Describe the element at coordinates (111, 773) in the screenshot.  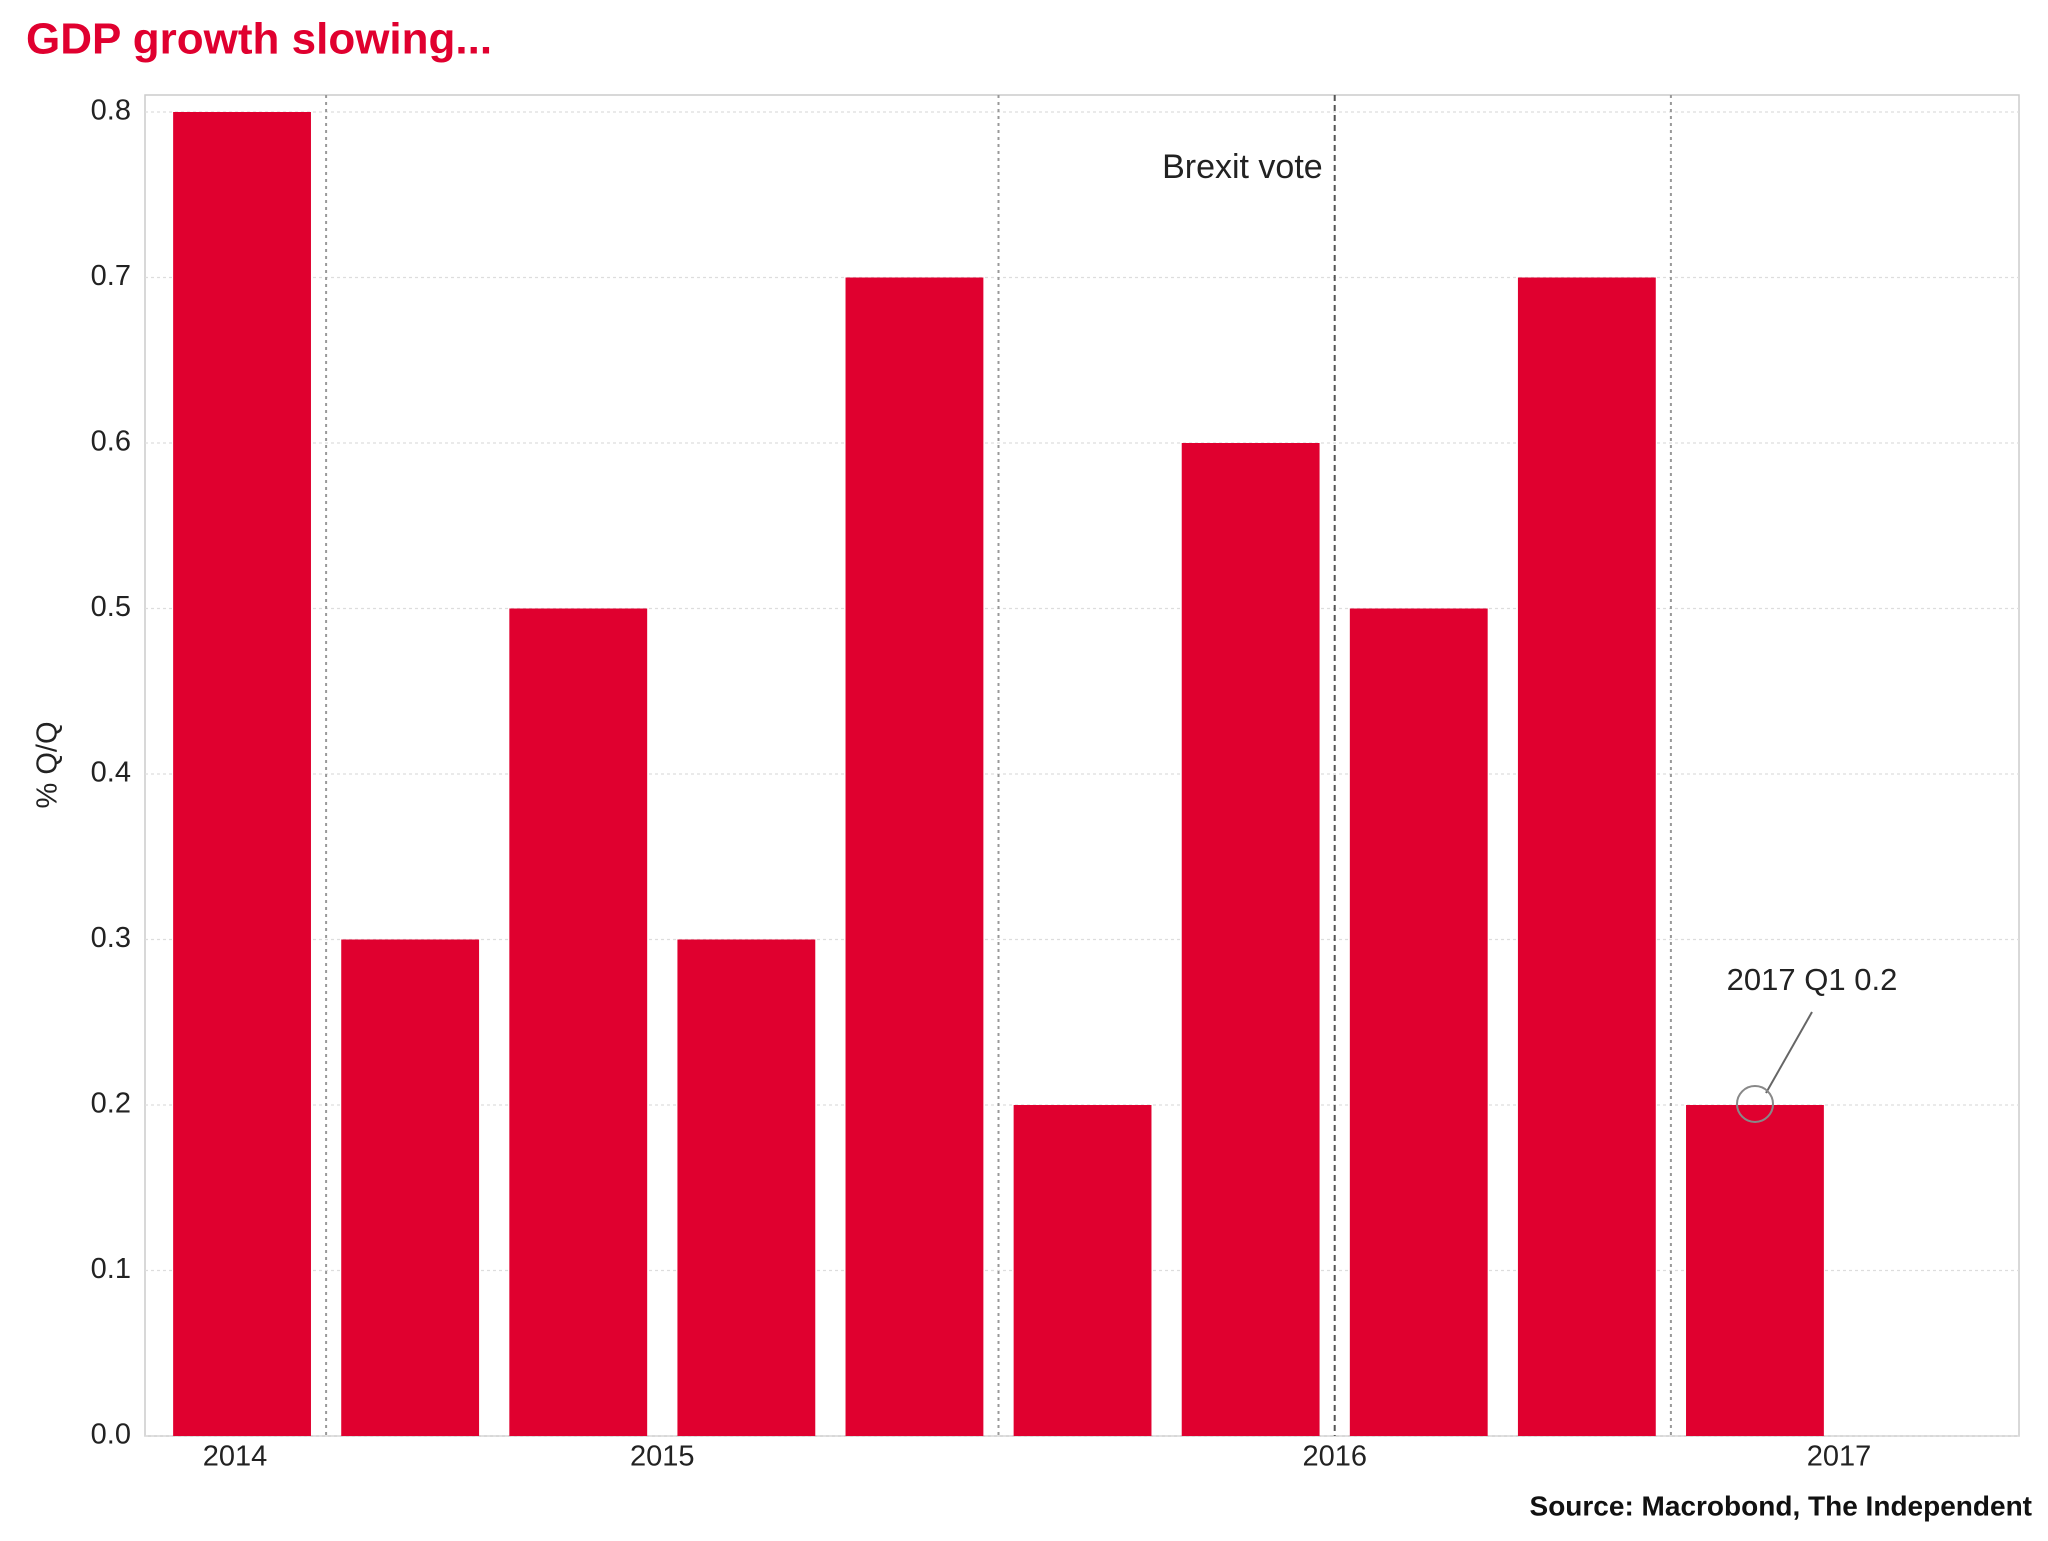
I see `y-tick-label: 0.4` at that location.